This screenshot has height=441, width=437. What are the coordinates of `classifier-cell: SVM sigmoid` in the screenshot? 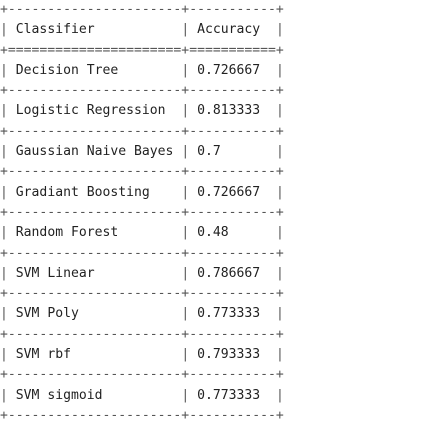 It's located at (59, 395).